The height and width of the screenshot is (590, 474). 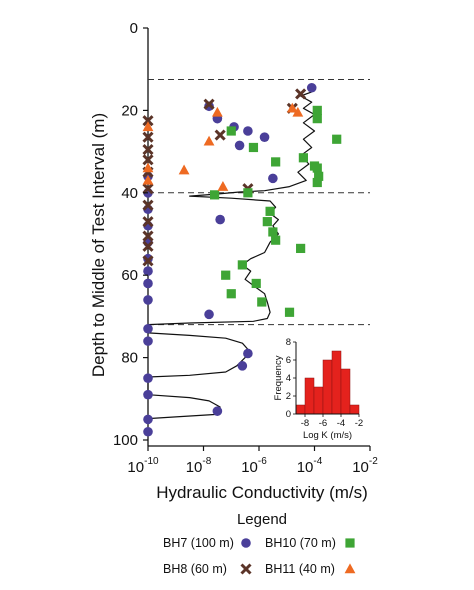 I want to click on legend-title: Legend, so click(x=262, y=519).